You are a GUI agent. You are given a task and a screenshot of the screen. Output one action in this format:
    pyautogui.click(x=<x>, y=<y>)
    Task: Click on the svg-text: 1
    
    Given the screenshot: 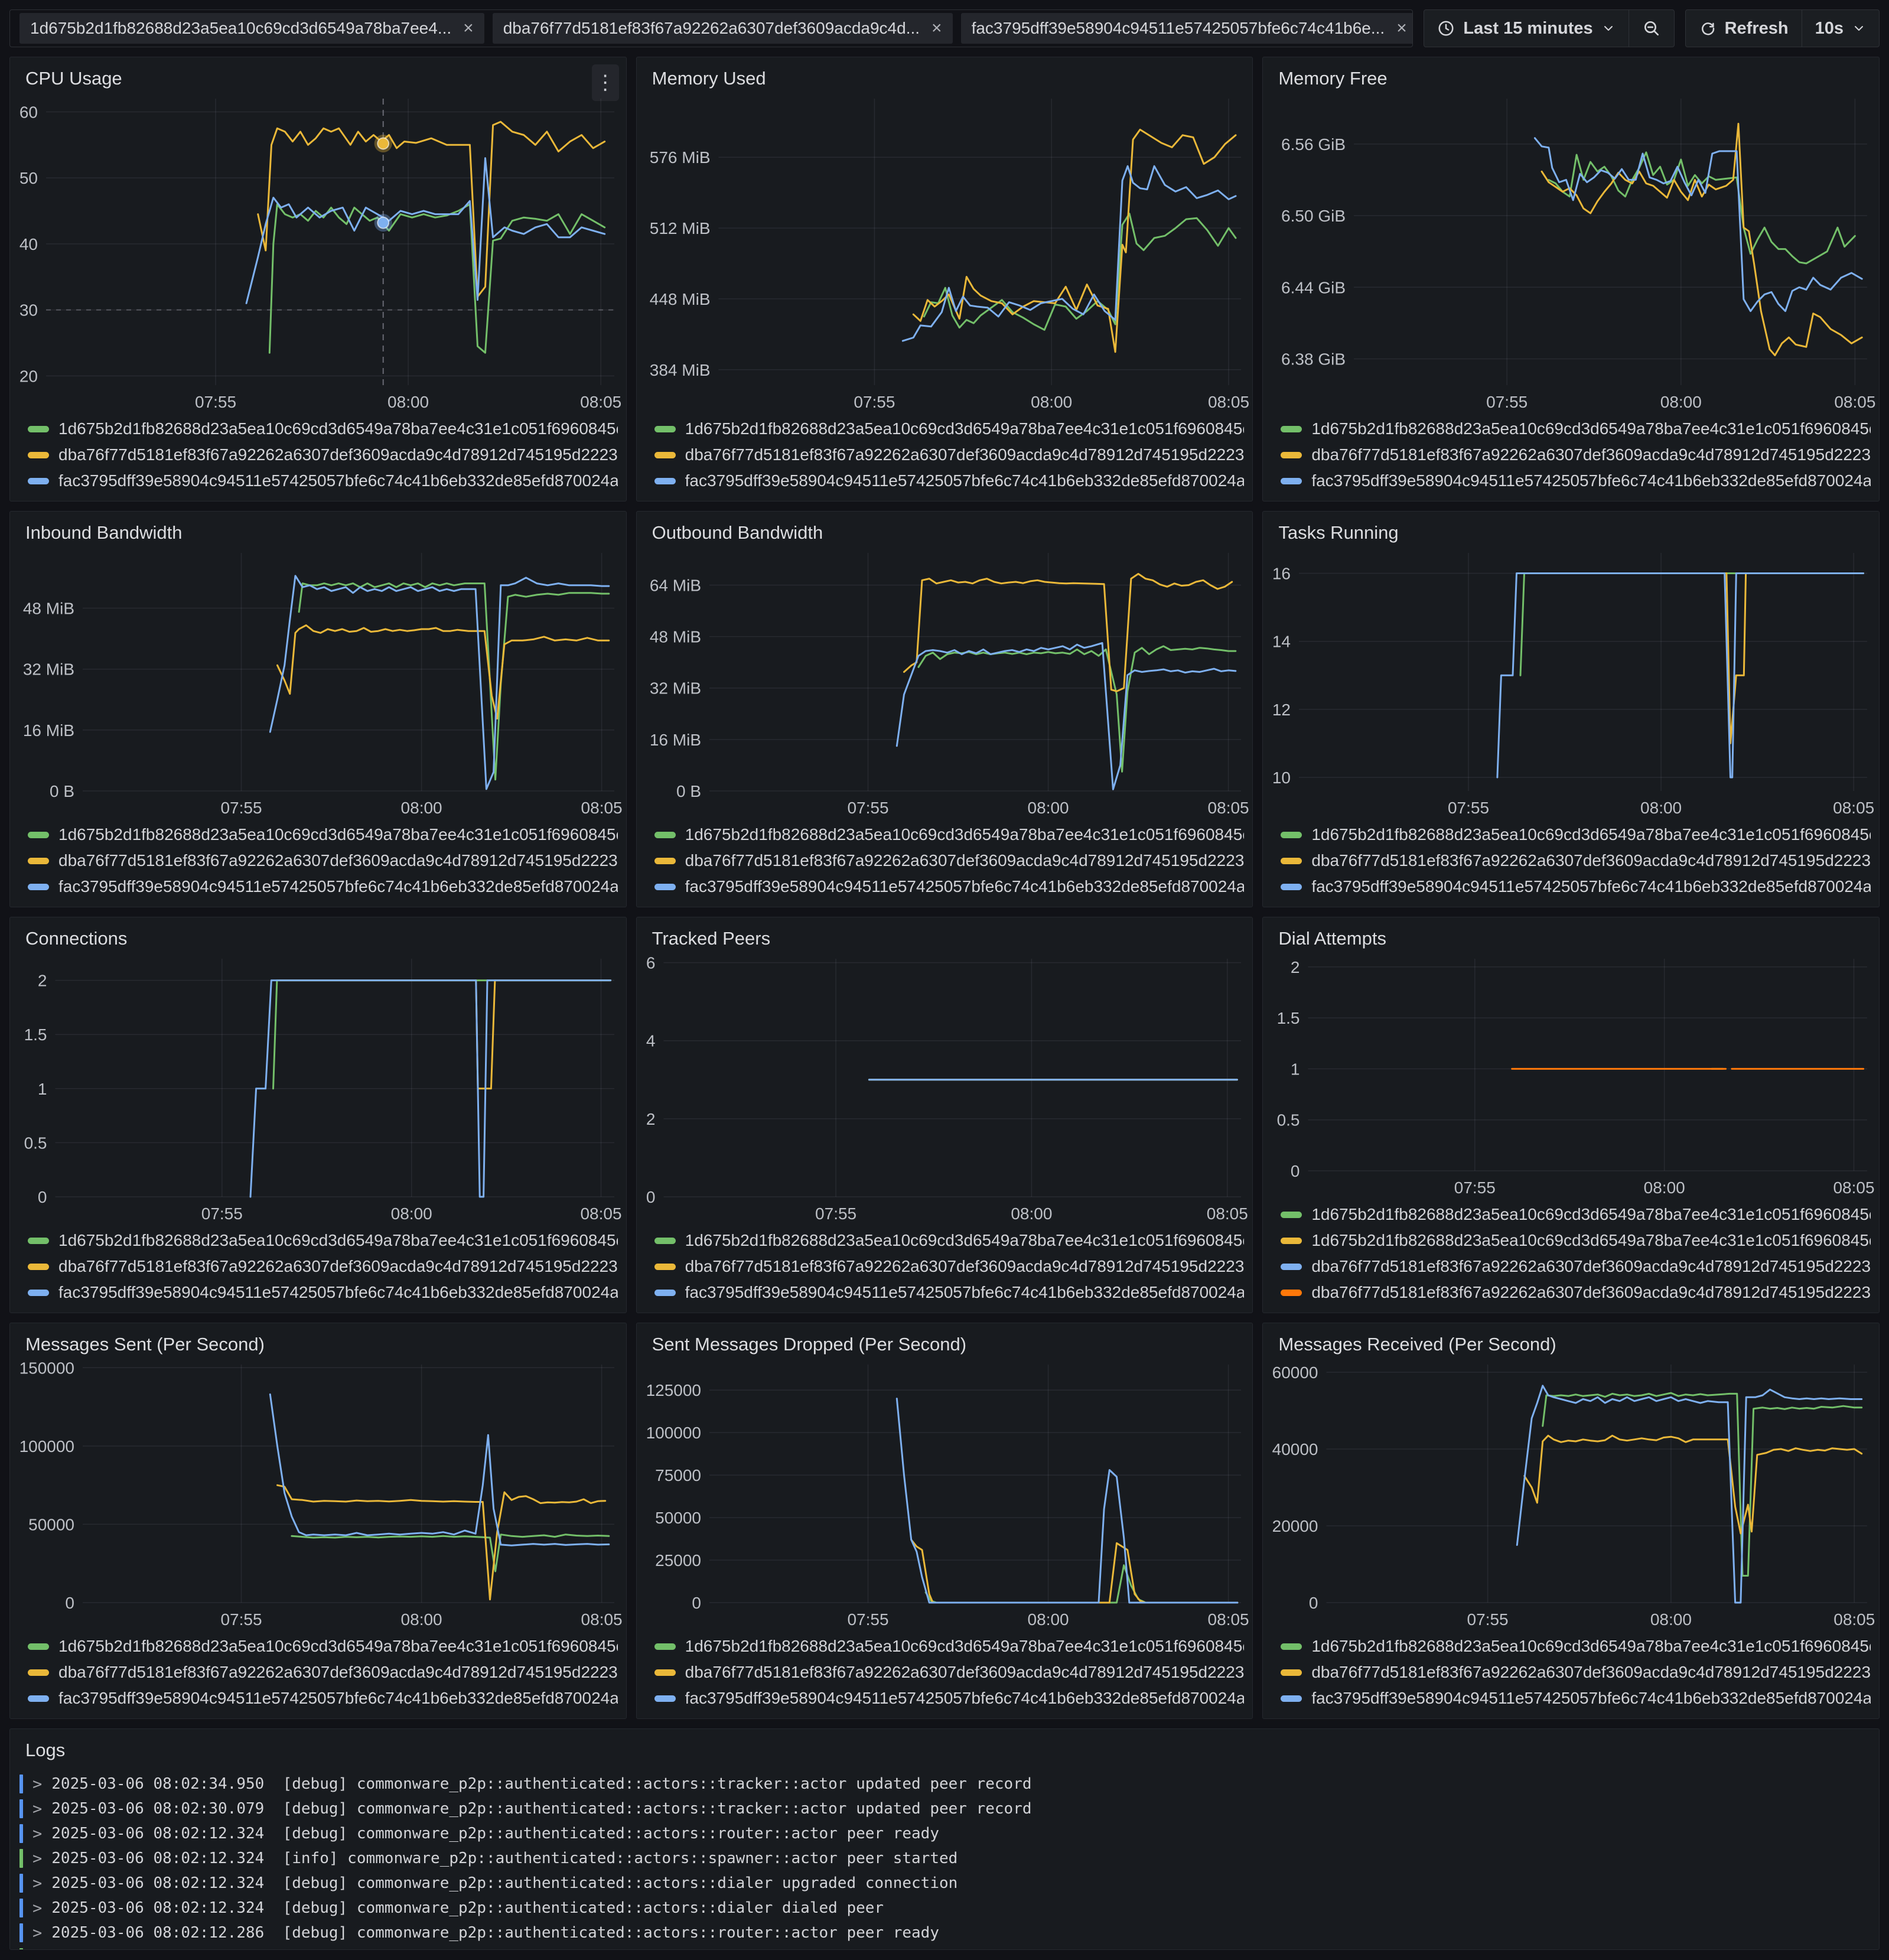 What is the action you would take?
    pyautogui.click(x=1295, y=1069)
    